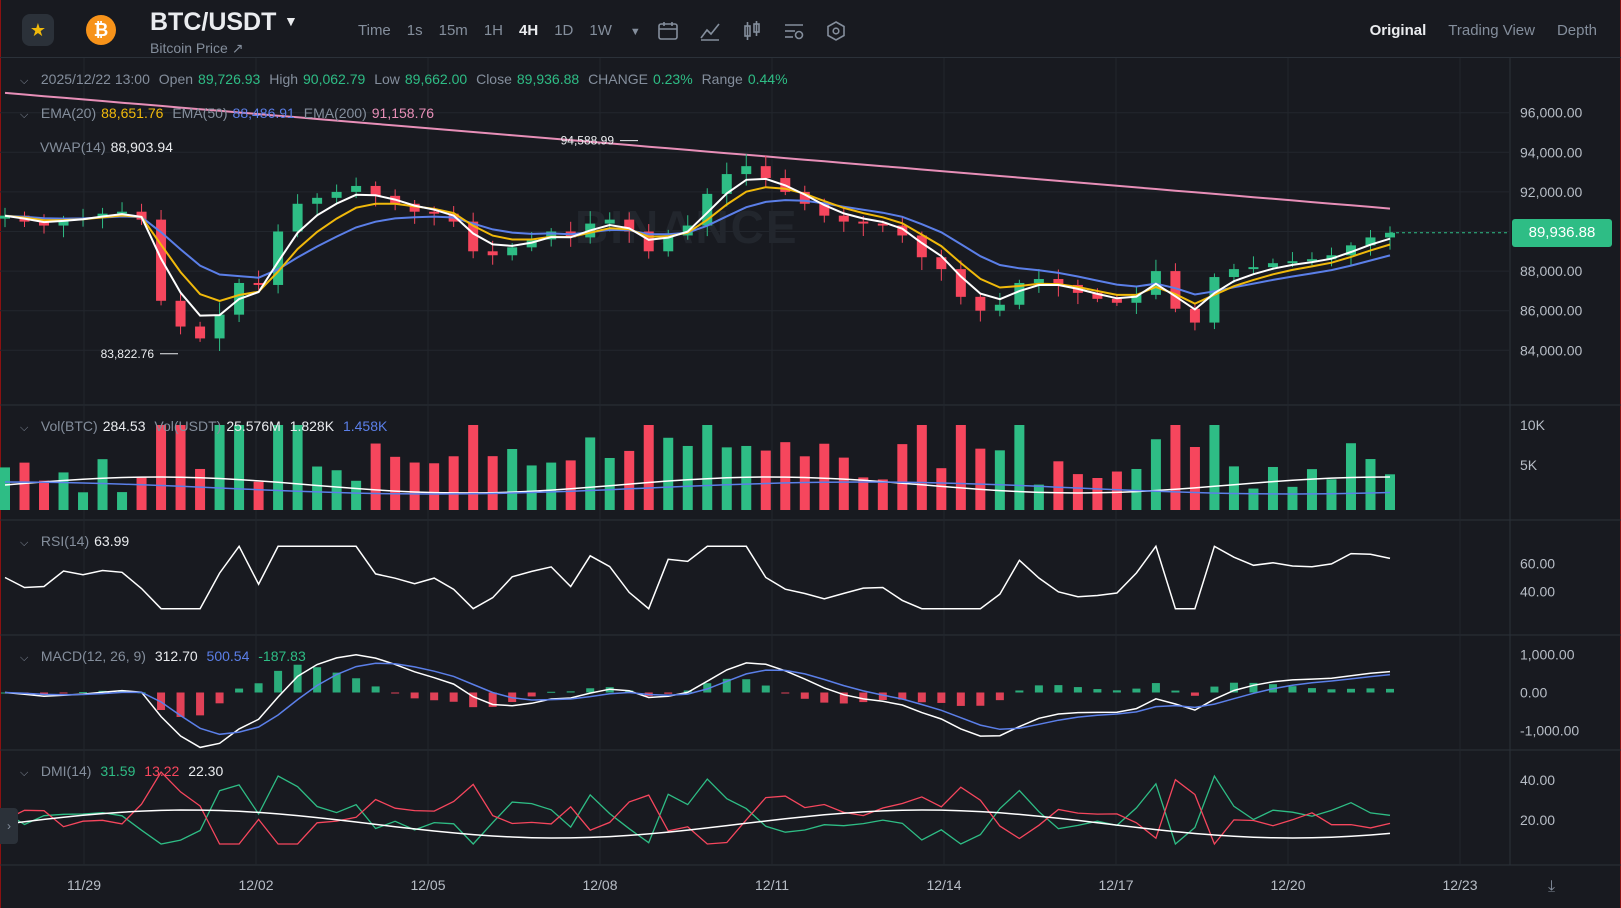 Image resolution: width=1621 pixels, height=908 pixels. What do you see at coordinates (365, 426) in the screenshot?
I see `vol-ma2-value: 1.458K` at bounding box center [365, 426].